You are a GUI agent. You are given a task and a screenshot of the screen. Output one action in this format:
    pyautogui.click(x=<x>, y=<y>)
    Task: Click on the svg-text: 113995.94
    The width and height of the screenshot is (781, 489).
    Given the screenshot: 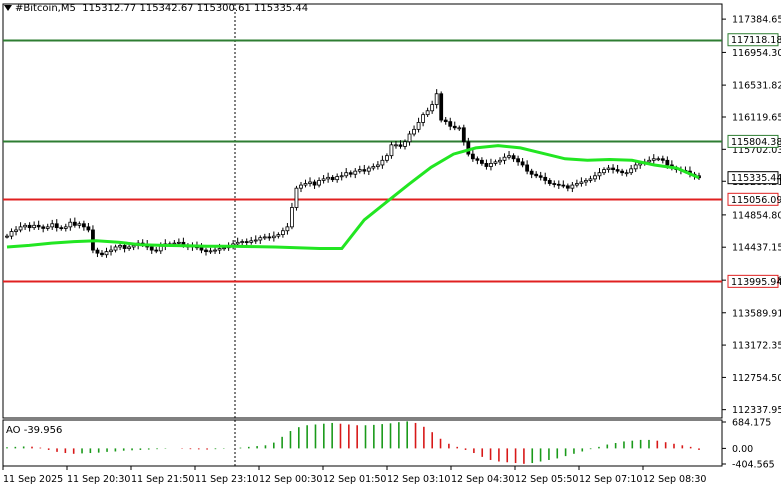 What is the action you would take?
    pyautogui.click(x=756, y=282)
    